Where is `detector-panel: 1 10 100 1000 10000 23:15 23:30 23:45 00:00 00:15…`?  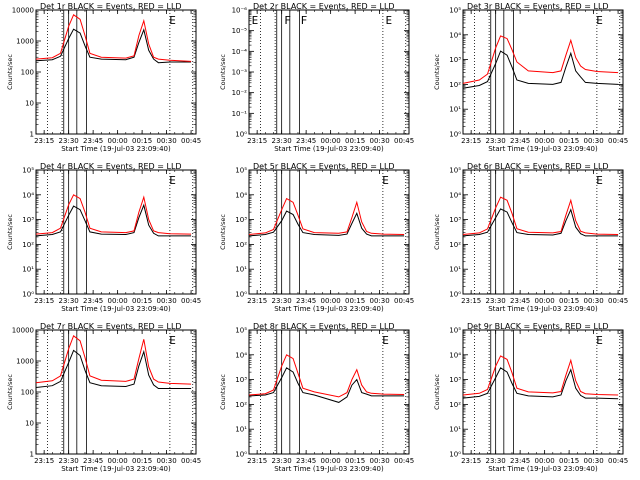
detector-panel: 1 10 100 1000 10000 23:15 23:30 23:45 00:00 00:15… is located at coordinates (103, 397).